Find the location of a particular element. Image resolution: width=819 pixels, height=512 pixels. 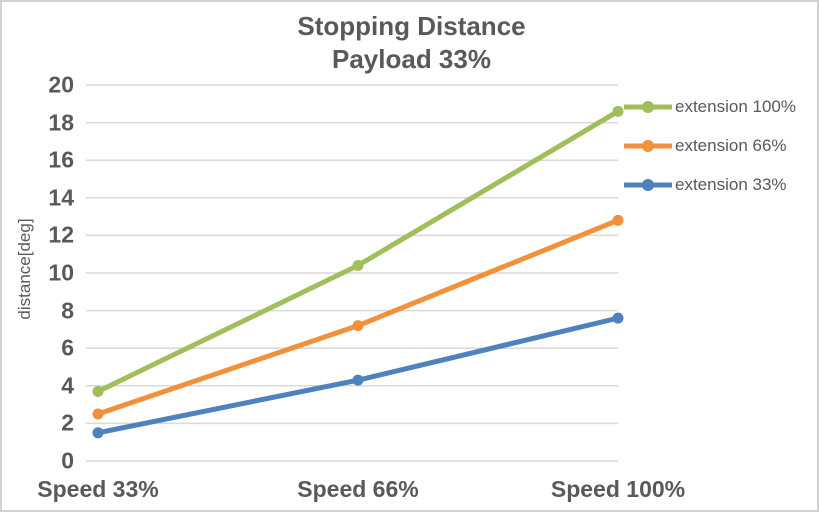

y-tick-label: 6 is located at coordinates (67, 347).